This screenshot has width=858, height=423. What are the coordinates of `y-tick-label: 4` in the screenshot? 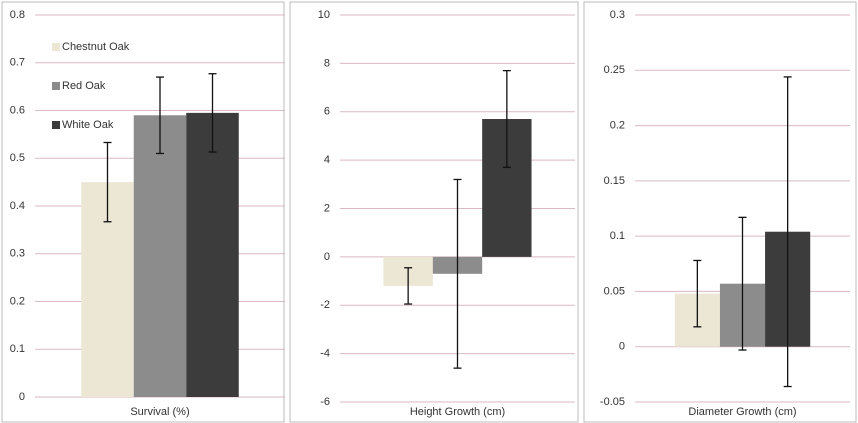 It's located at (327, 160).